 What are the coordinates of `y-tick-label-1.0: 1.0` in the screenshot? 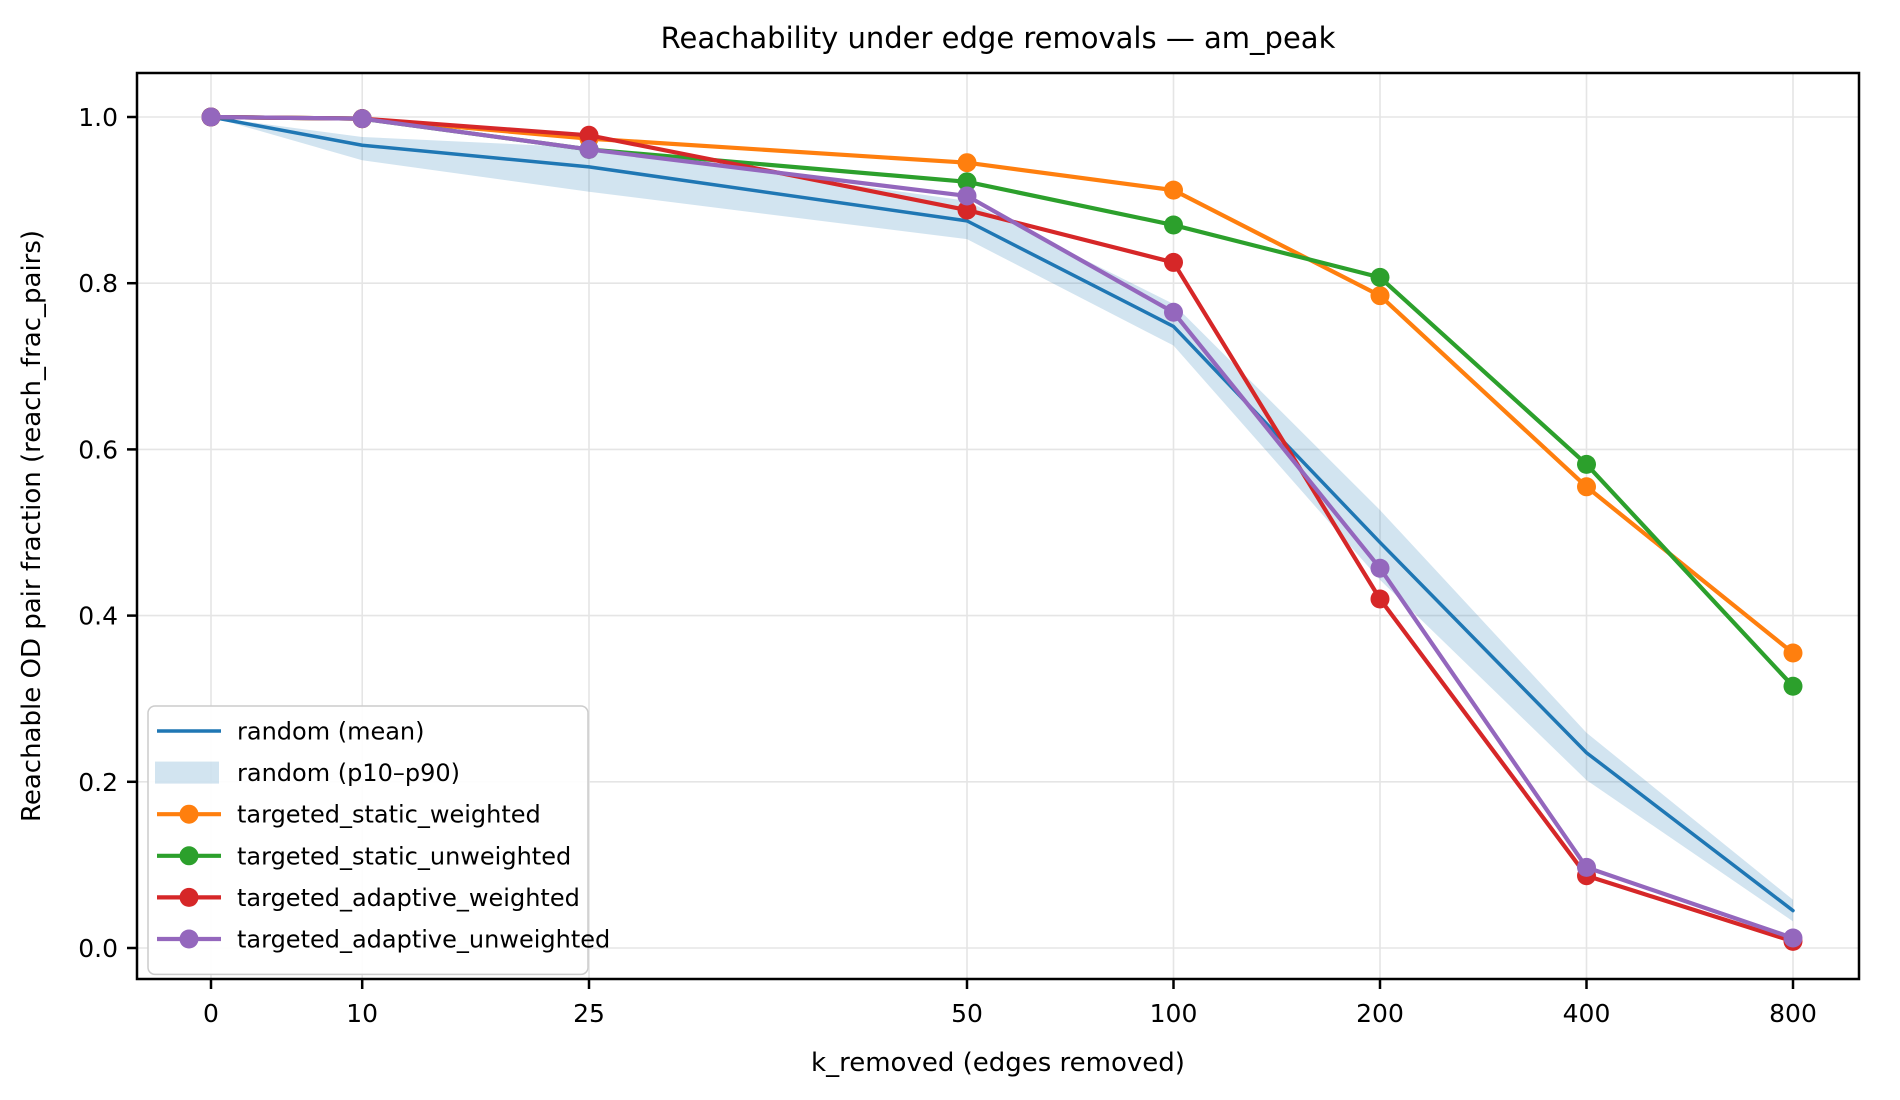 It's located at (98, 117).